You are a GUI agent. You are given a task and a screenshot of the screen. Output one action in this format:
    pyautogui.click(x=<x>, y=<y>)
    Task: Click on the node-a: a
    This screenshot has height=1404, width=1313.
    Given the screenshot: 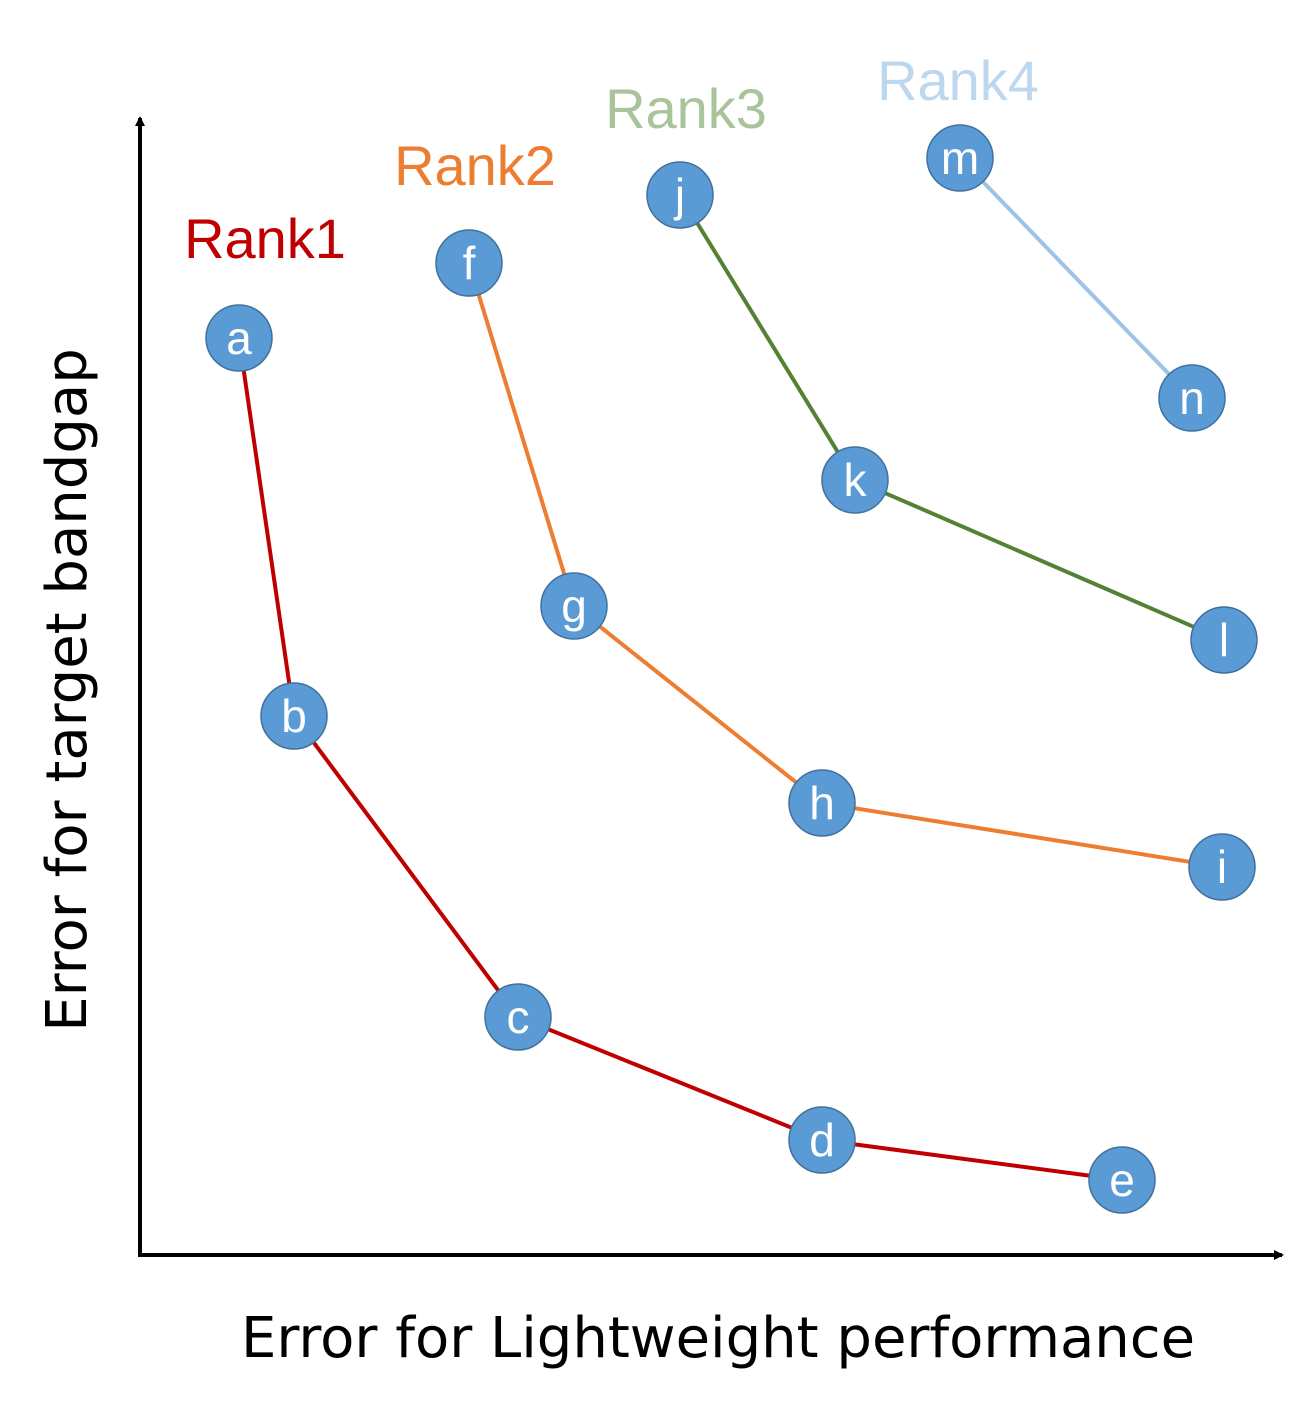 What is the action you would take?
    pyautogui.click(x=239, y=338)
    